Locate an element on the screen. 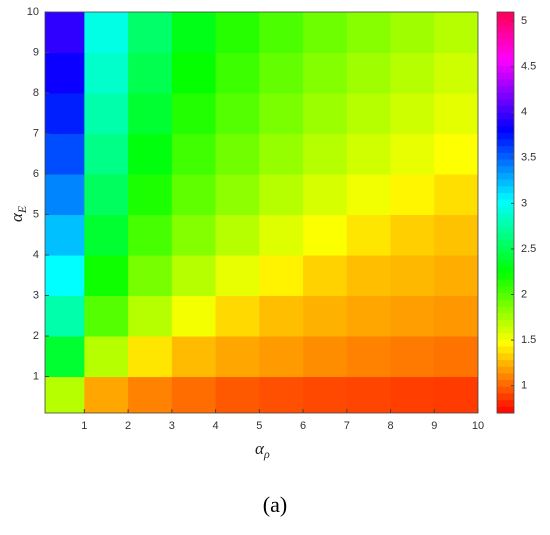 Image resolution: width=550 pixels, height=535 pixels. y-tick-label: 4 is located at coordinates (36, 255).